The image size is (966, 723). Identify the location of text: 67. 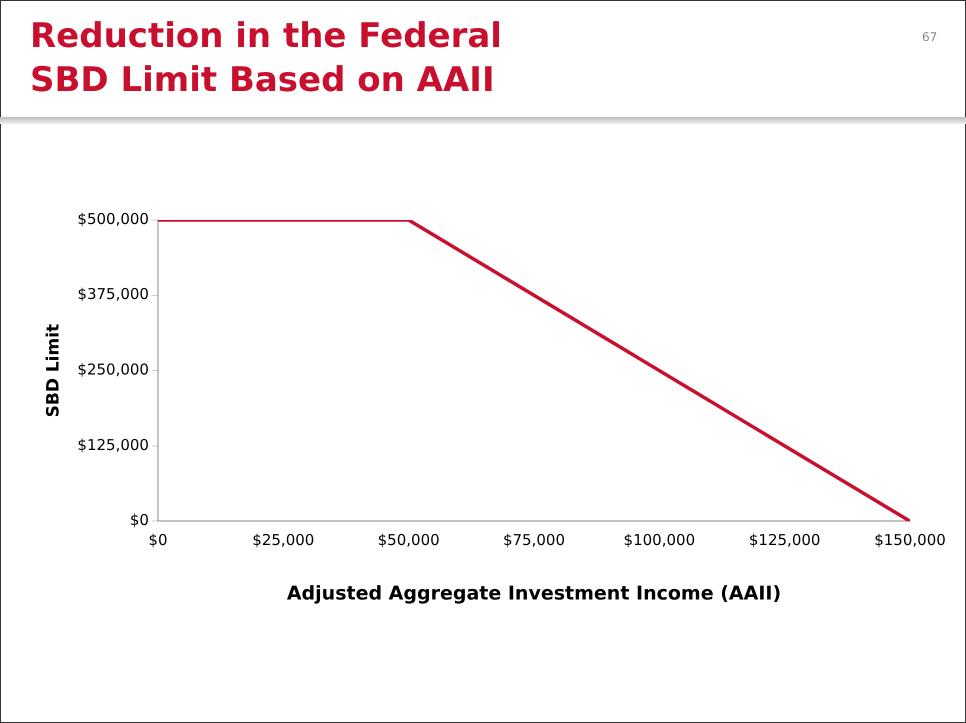
(930, 37).